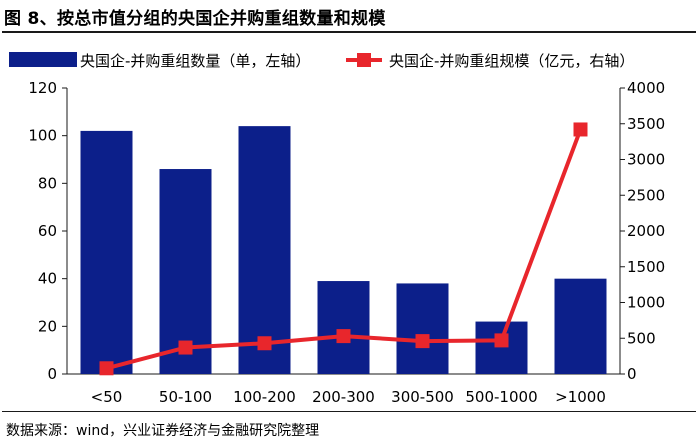 The height and width of the screenshot is (446, 700). I want to click on left-axis-tick-label: 0, so click(52, 374).